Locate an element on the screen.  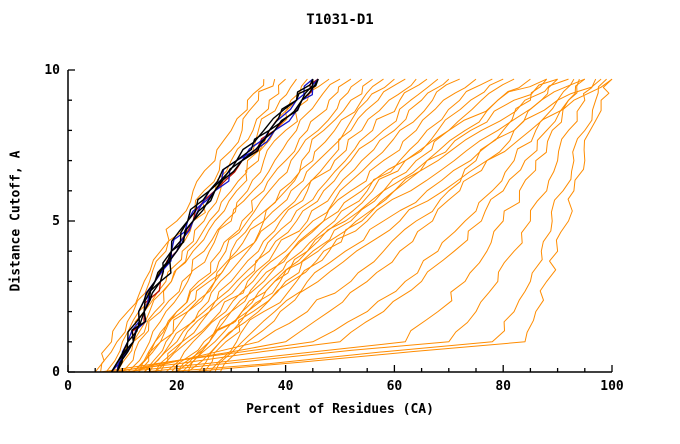
x-tick-label: 20 is located at coordinates (177, 386).